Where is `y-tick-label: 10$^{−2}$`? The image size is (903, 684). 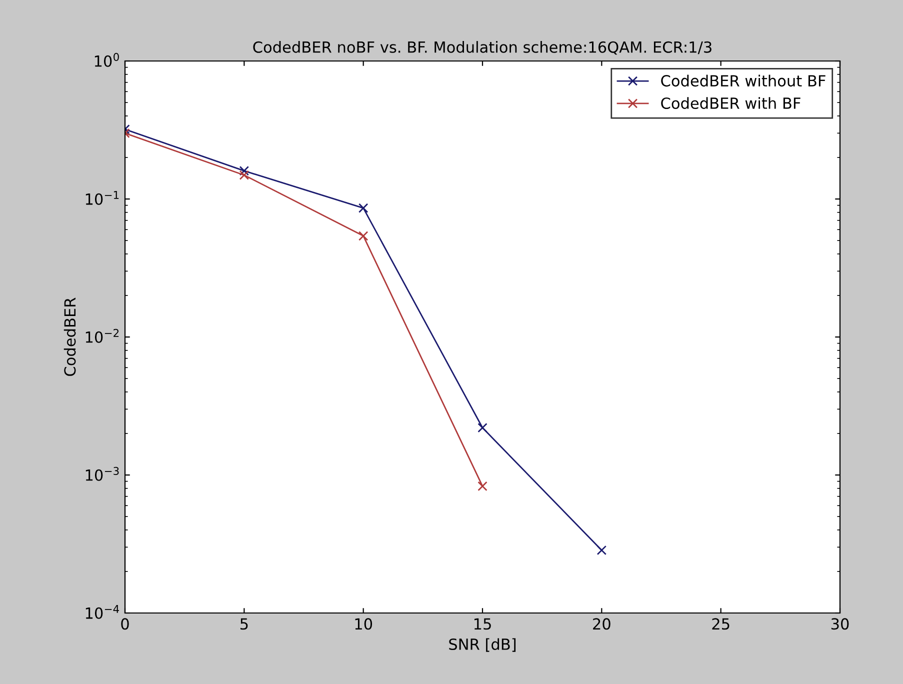
y-tick-label: 10$^{−2}$ is located at coordinates (102, 335).